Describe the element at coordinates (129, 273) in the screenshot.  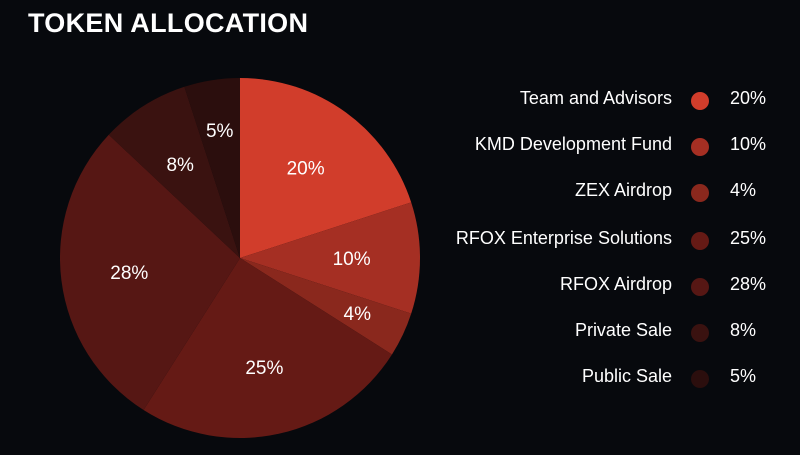
I see `slice-label-5: 28%` at that location.